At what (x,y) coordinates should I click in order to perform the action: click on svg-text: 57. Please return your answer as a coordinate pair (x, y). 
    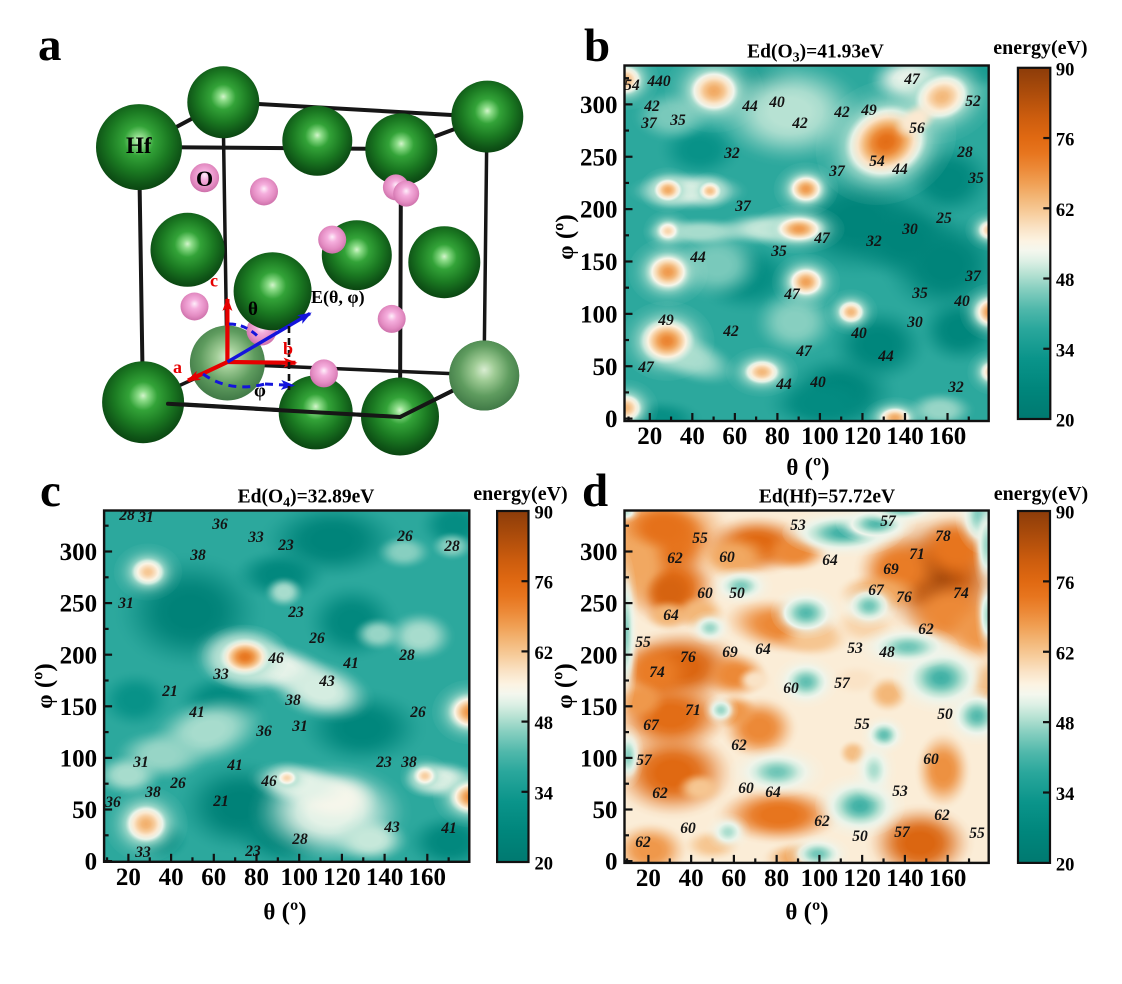
    Looking at the image, I should click on (842, 683).